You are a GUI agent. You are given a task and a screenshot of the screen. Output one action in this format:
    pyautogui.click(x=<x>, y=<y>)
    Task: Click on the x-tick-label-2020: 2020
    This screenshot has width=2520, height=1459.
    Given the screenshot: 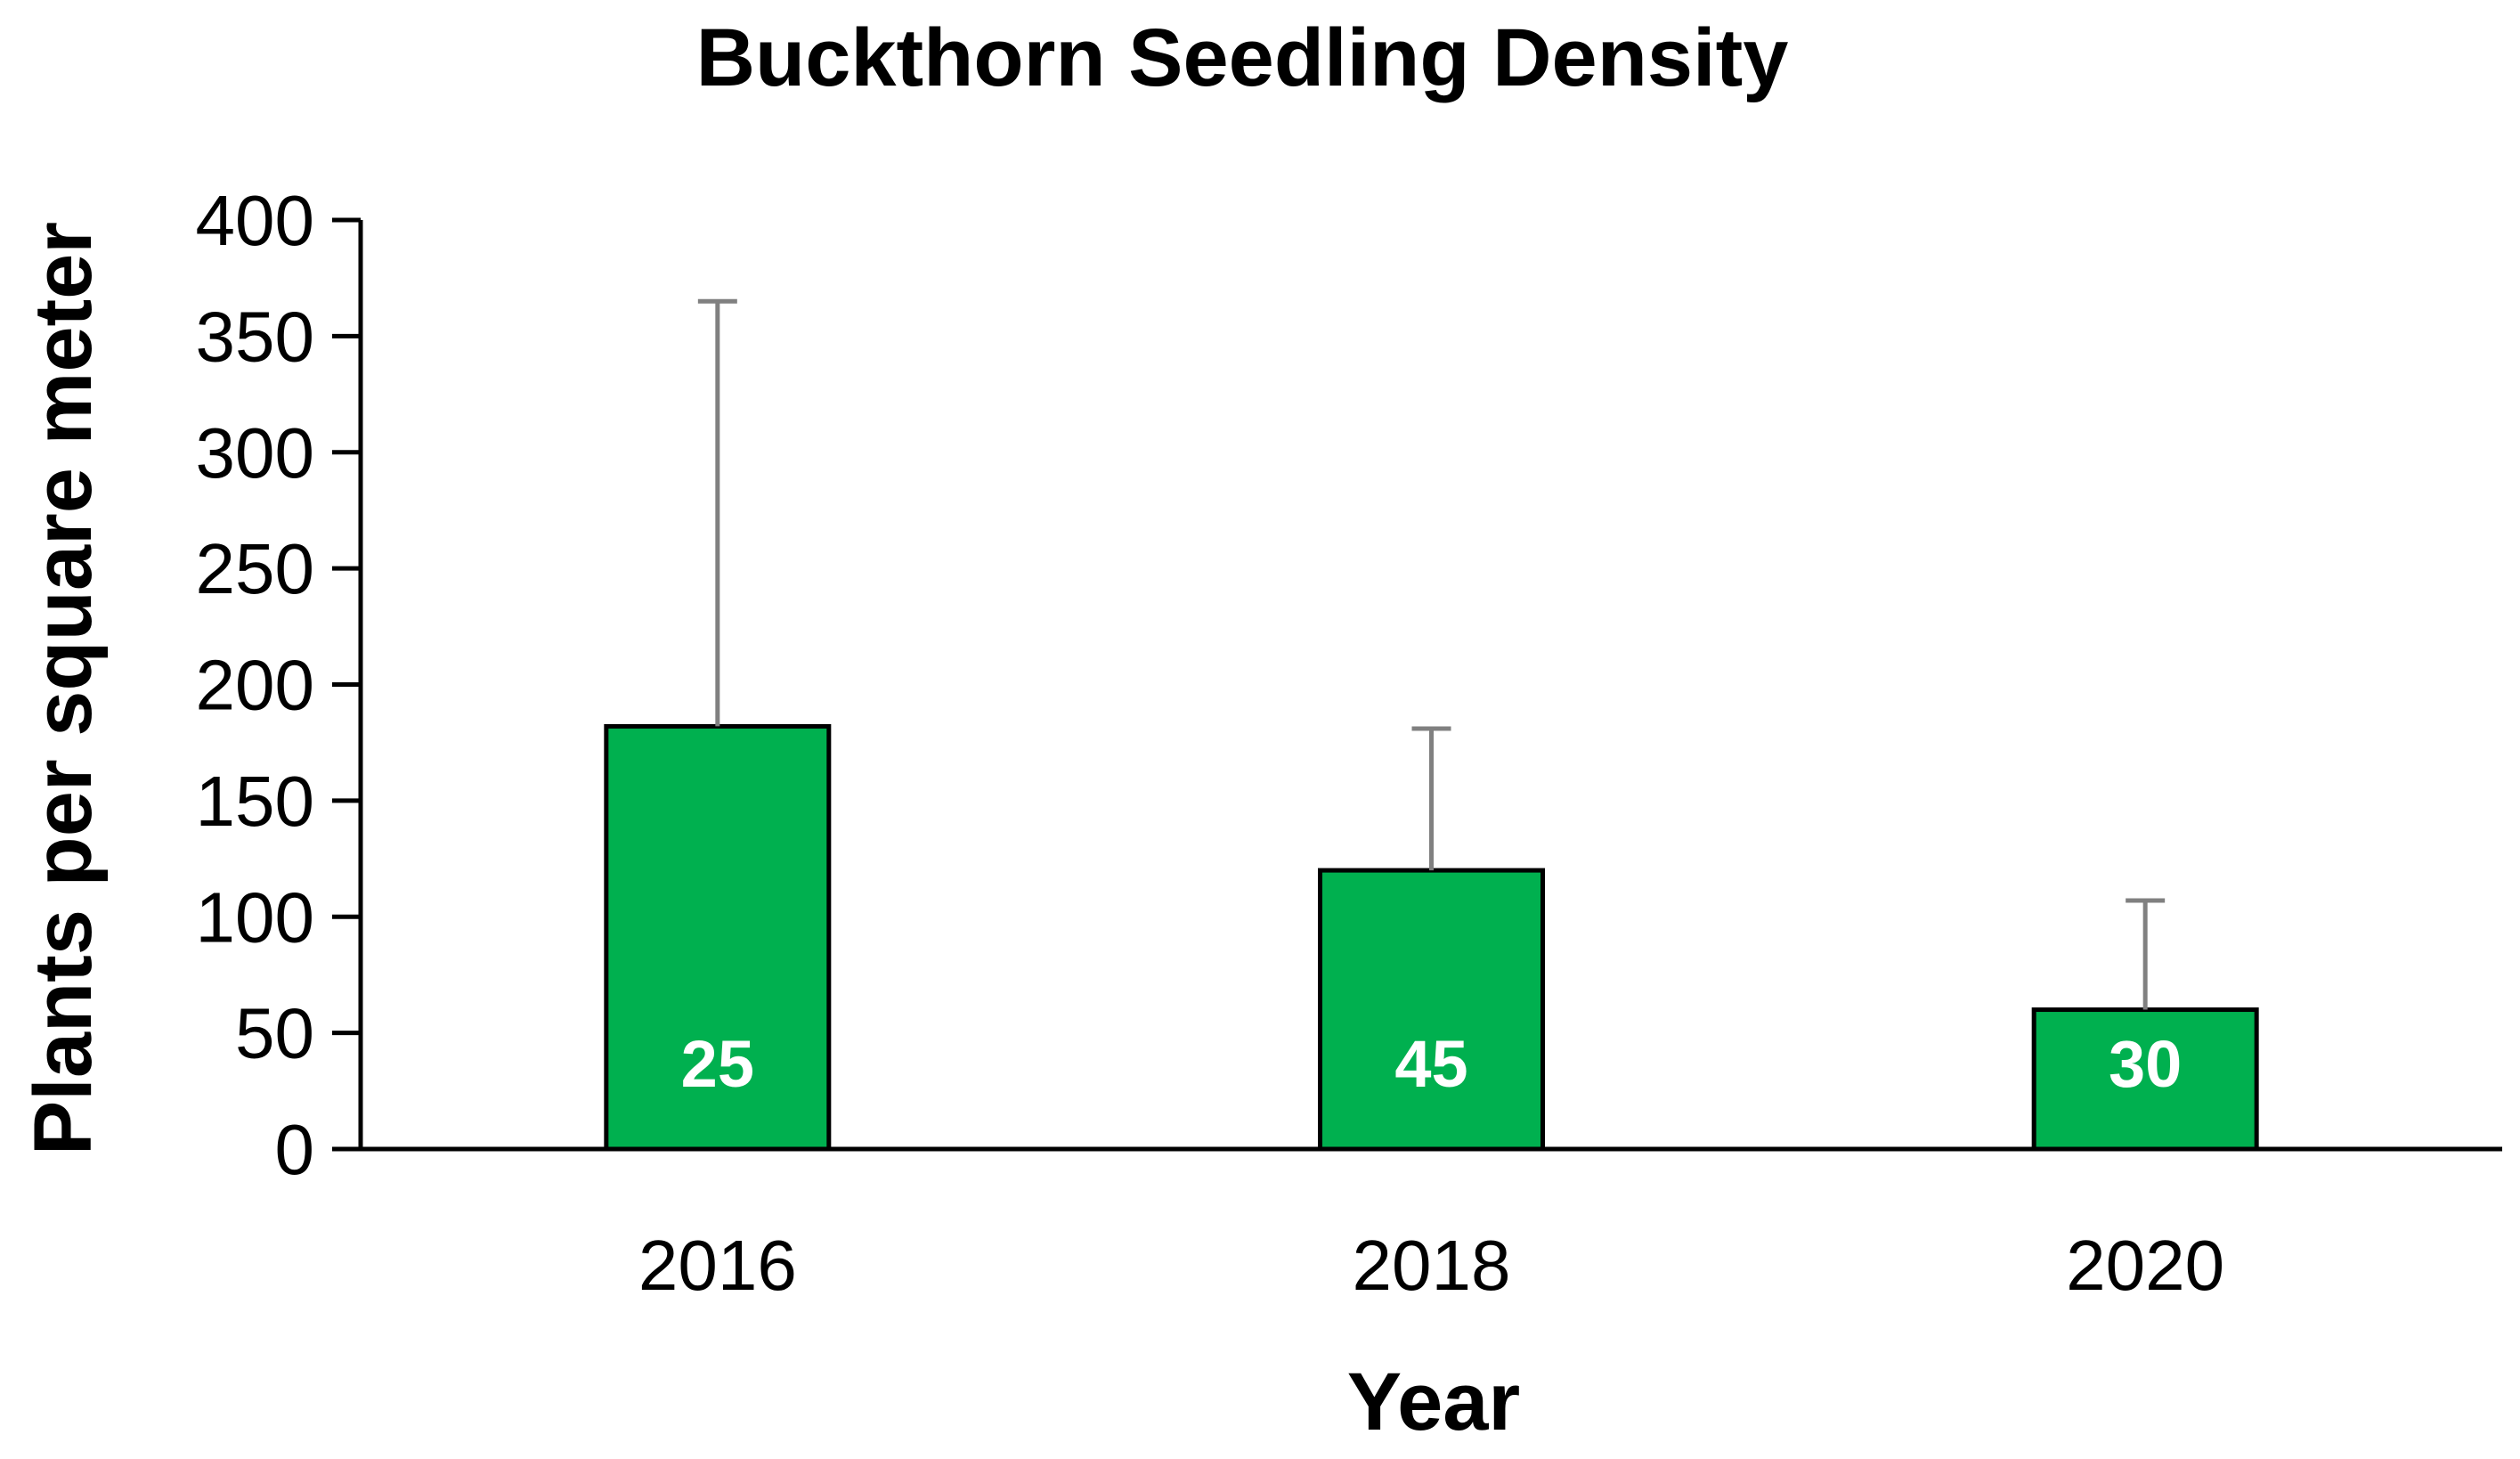 What is the action you would take?
    pyautogui.click(x=2145, y=1265)
    